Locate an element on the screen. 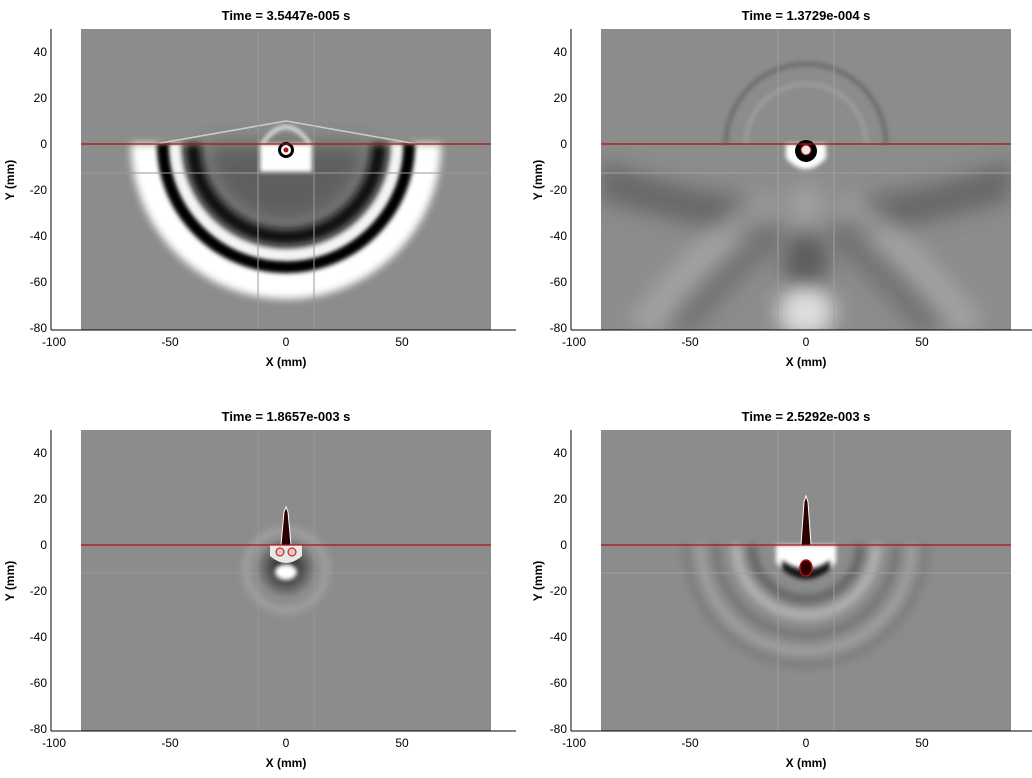  panel-2-xlabel: X (mm) is located at coordinates (806, 362).